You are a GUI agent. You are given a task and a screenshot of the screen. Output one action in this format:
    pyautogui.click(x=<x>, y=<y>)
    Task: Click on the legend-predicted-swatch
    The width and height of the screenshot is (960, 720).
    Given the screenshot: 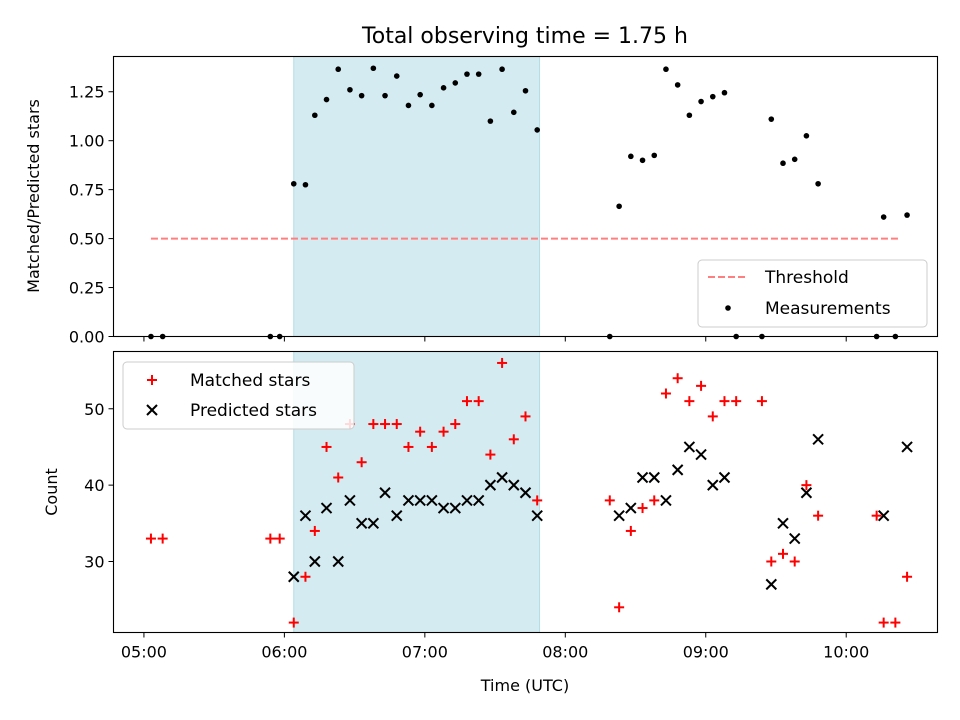 What is the action you would take?
    pyautogui.click(x=152, y=410)
    